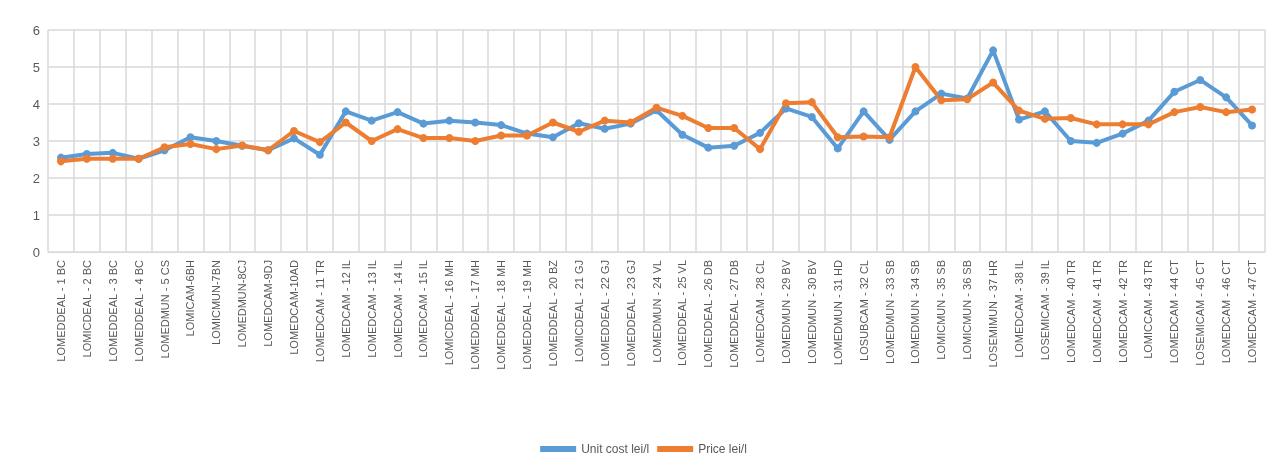  I want to click on x-tick-label: LOMICMUN - 36 SB, so click(967, 310).